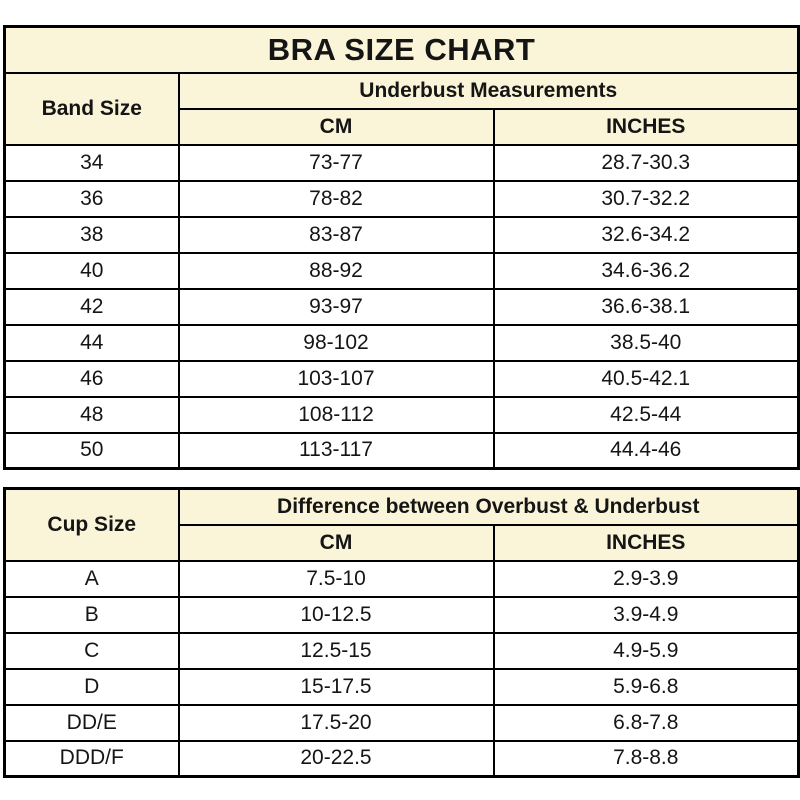 The image size is (800, 800). I want to click on band-size-cell: 42, so click(91, 306).